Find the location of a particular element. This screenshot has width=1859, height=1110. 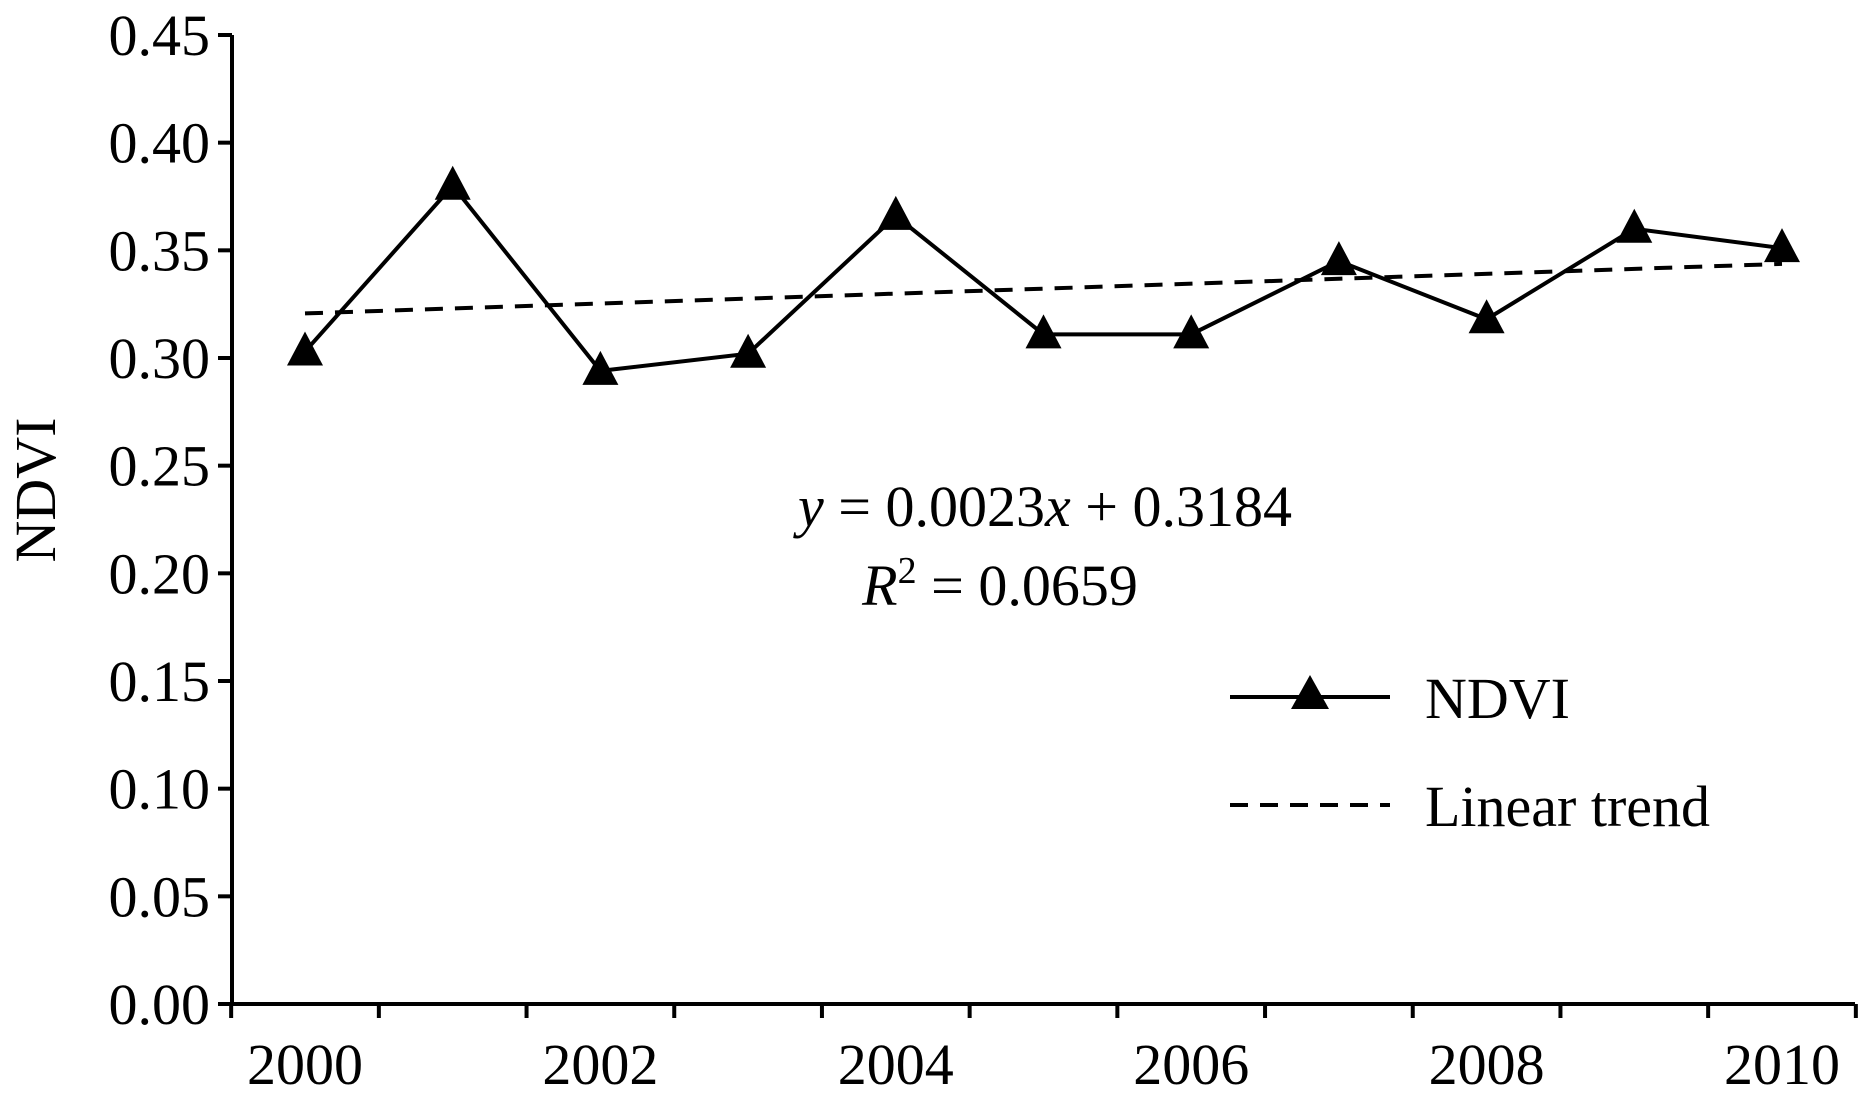

x-tick-label: 2006 is located at coordinates (1191, 1064).